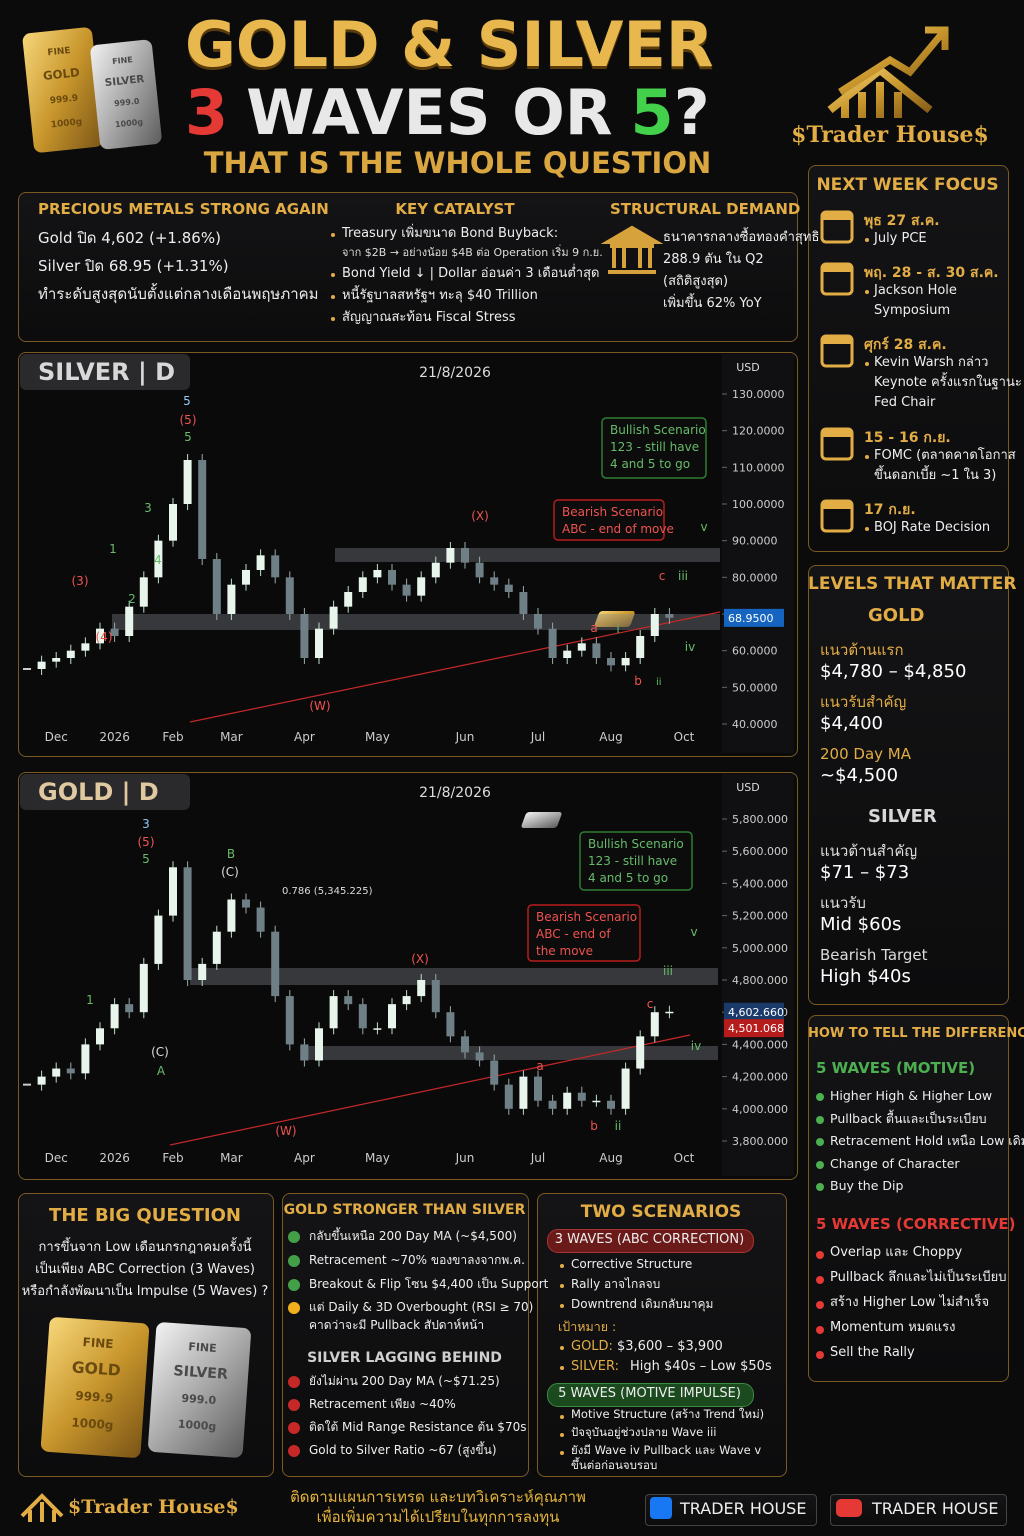  Describe the element at coordinates (114, 1158) in the screenshot. I see `x-tick-label: 2026` at that location.